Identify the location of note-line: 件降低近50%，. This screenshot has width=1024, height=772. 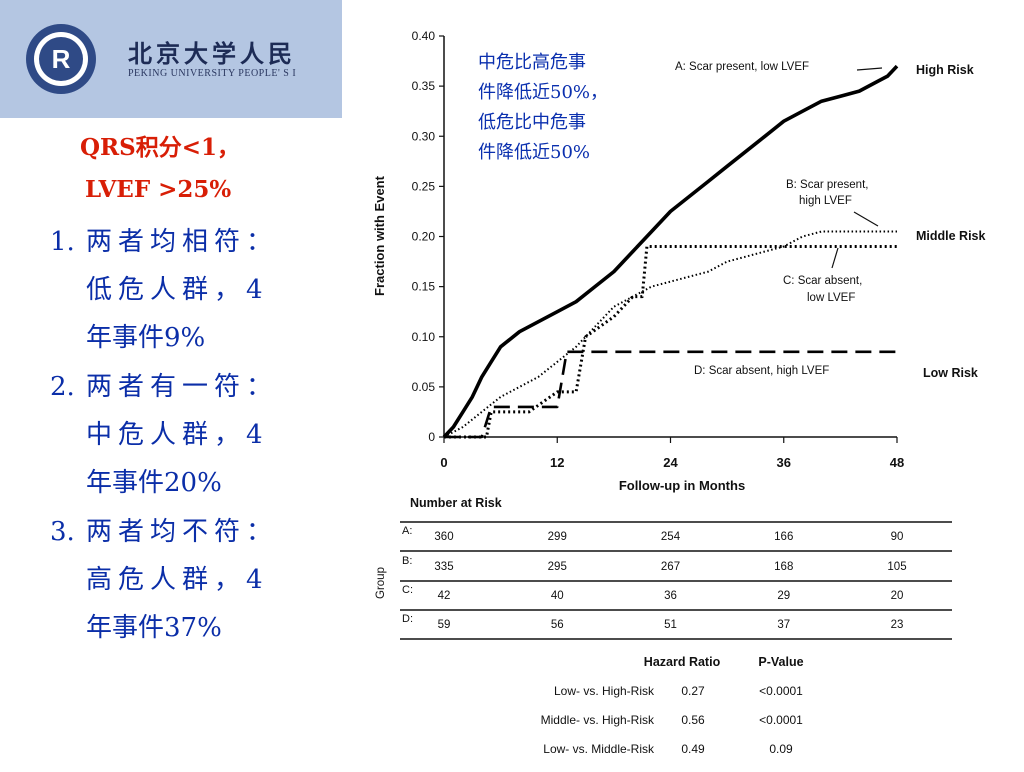
(543, 92).